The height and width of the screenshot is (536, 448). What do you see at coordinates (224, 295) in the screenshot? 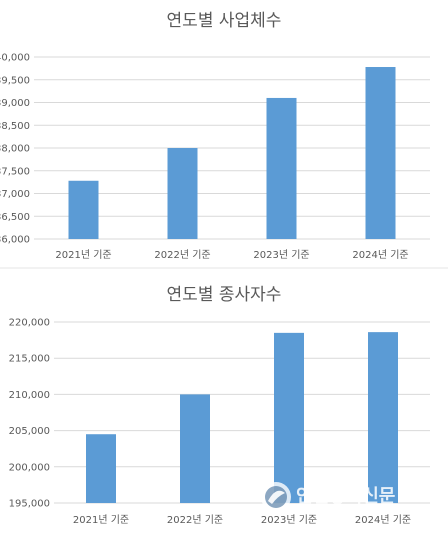
I see `chart-title: 연도별 종사자수` at bounding box center [224, 295].